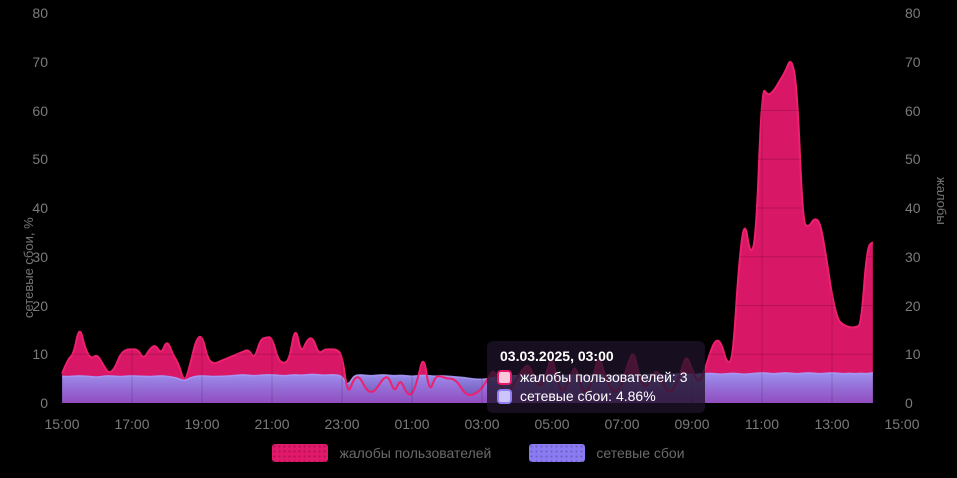  Describe the element at coordinates (44, 403) in the screenshot. I see `y-tick-label-left: 0` at that location.